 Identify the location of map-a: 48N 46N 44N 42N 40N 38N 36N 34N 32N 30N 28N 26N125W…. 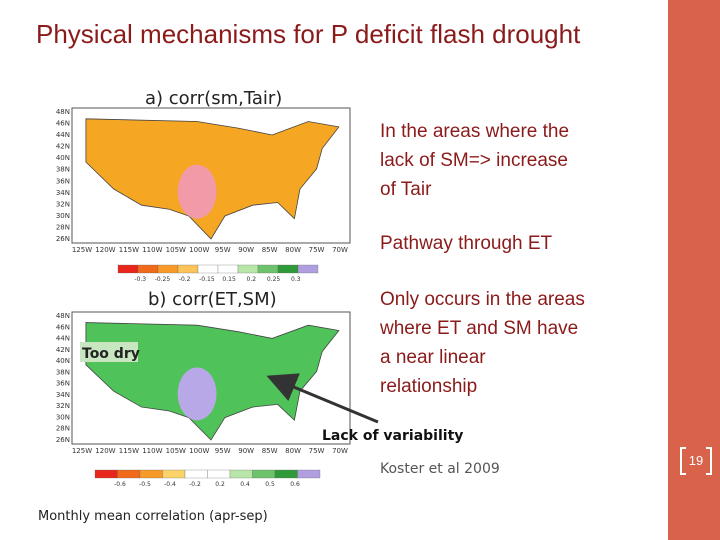
(203, 195).